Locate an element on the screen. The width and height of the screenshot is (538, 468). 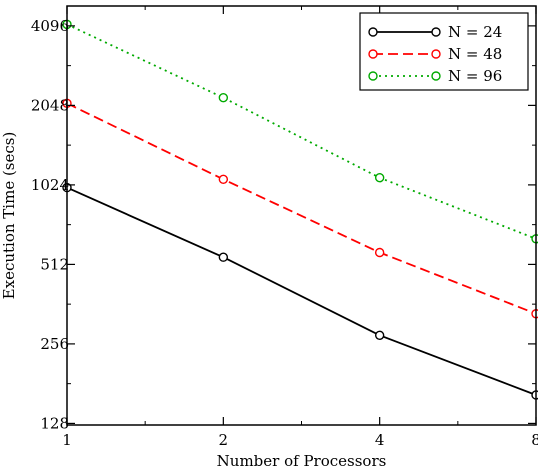
y-tick-label: 256 is located at coordinates (54, 344).